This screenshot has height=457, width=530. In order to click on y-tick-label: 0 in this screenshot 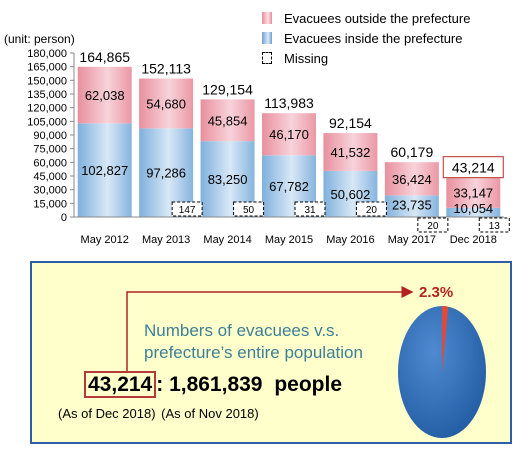, I will do `click(64, 218)`.